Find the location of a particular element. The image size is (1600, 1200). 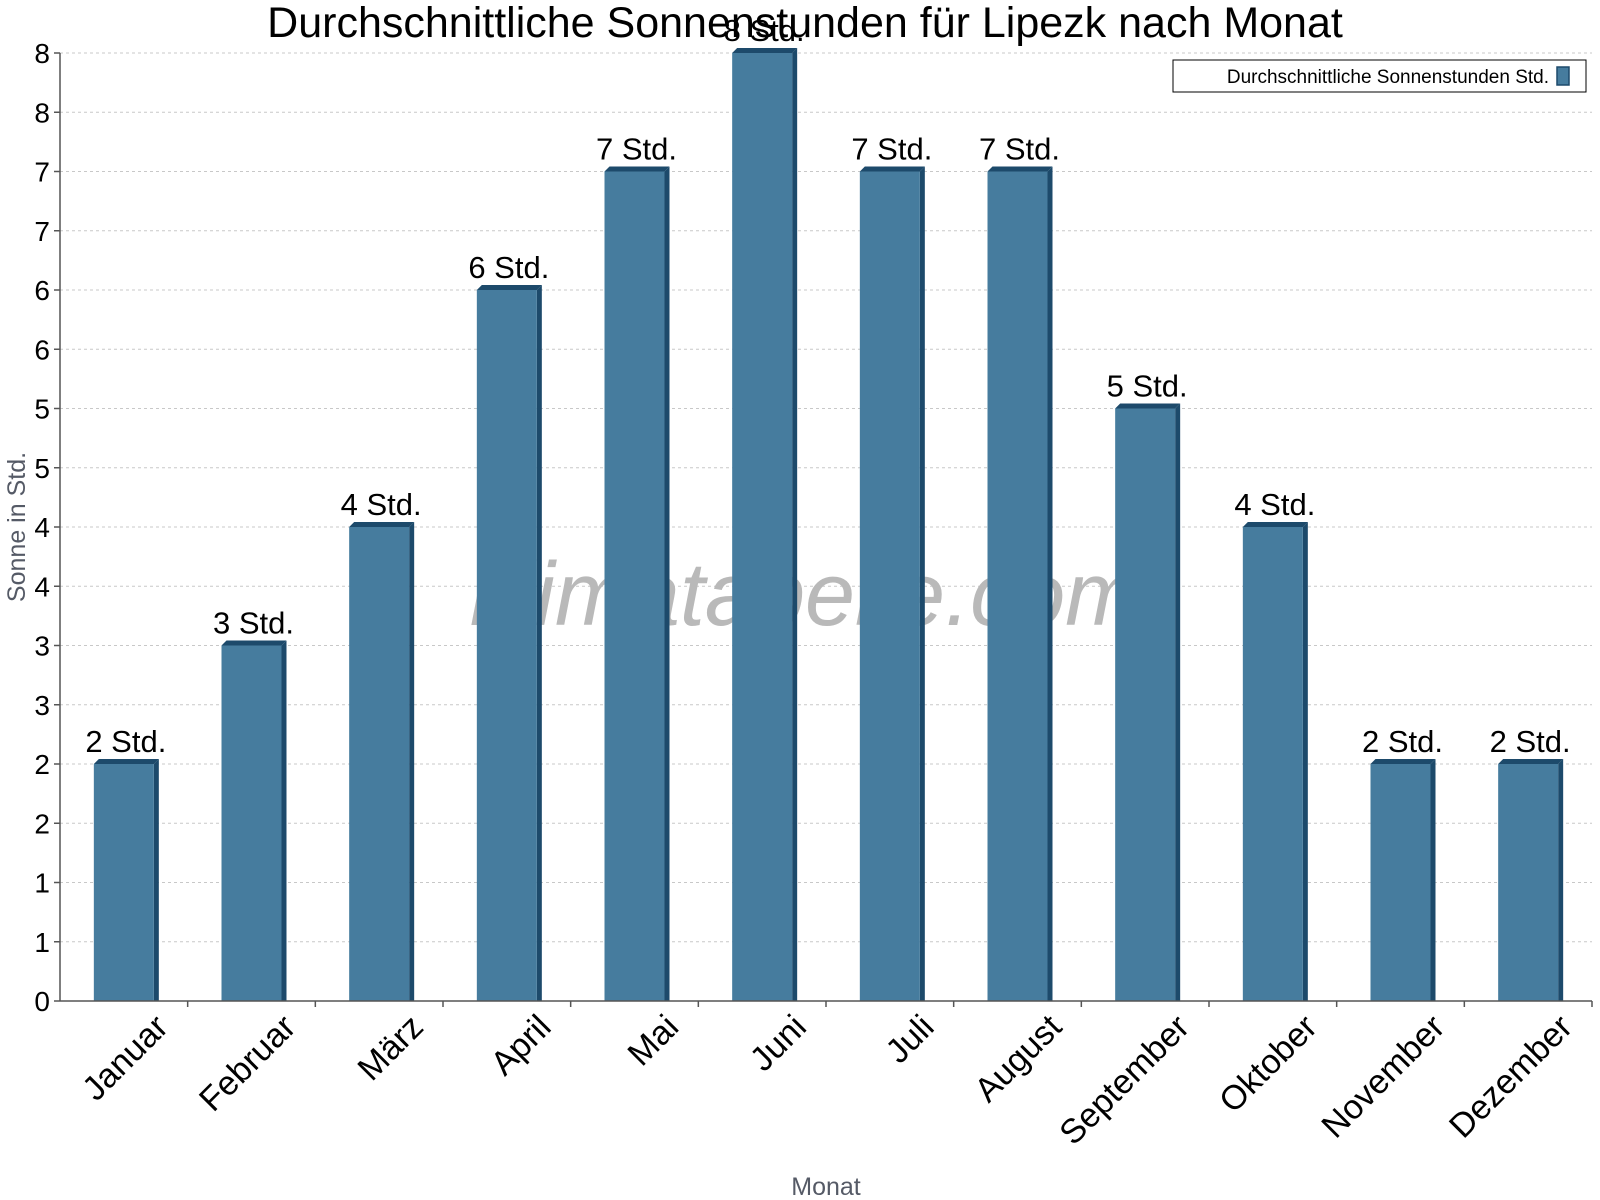

bar-april is located at coordinates (509, 643).